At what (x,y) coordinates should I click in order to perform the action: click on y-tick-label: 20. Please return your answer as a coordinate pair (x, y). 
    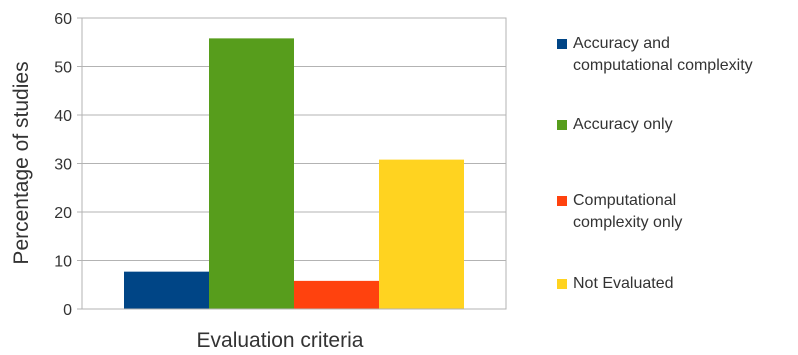
    Looking at the image, I should click on (63, 213).